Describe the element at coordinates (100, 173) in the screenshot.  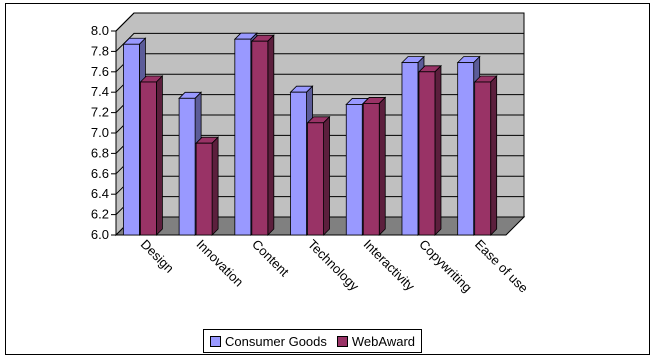
I see `y-tick-label: 6.6` at that location.